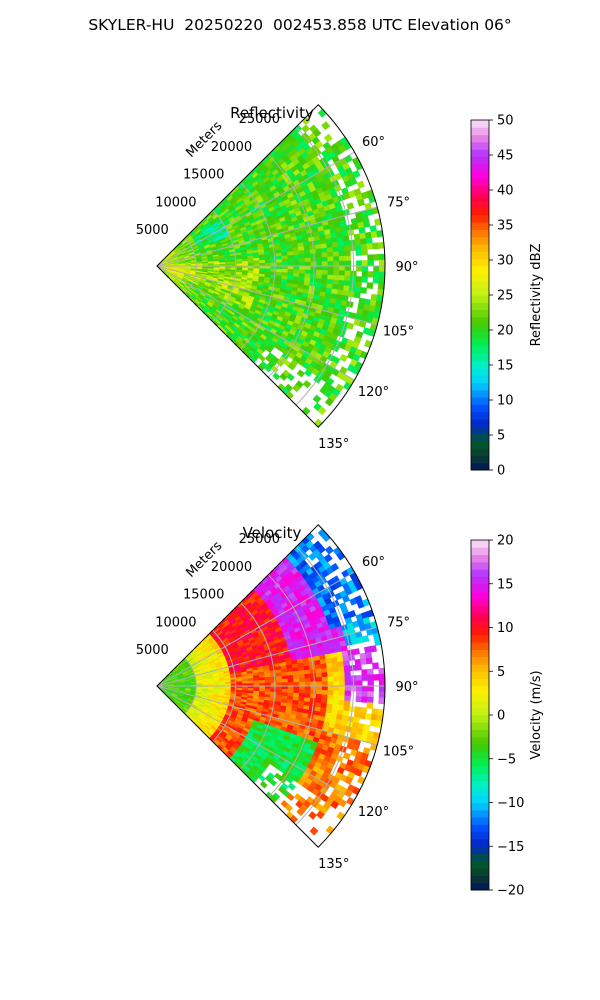  Describe the element at coordinates (373, 142) in the screenshot. I see `angle-tick-label: 60°` at that location.